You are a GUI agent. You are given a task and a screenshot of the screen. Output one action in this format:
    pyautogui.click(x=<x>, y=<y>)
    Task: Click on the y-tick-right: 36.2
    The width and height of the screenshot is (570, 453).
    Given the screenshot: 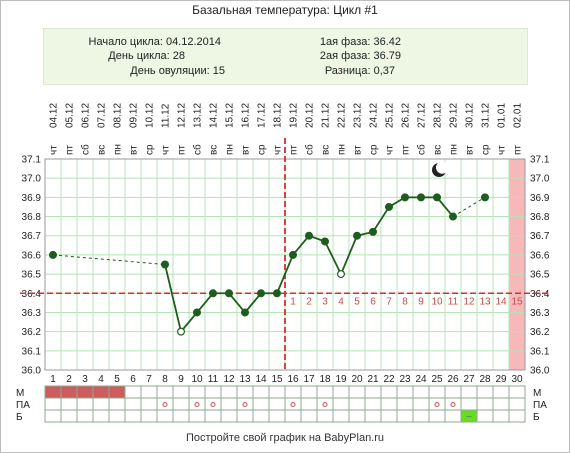 What is the action you would take?
    pyautogui.click(x=540, y=332)
    